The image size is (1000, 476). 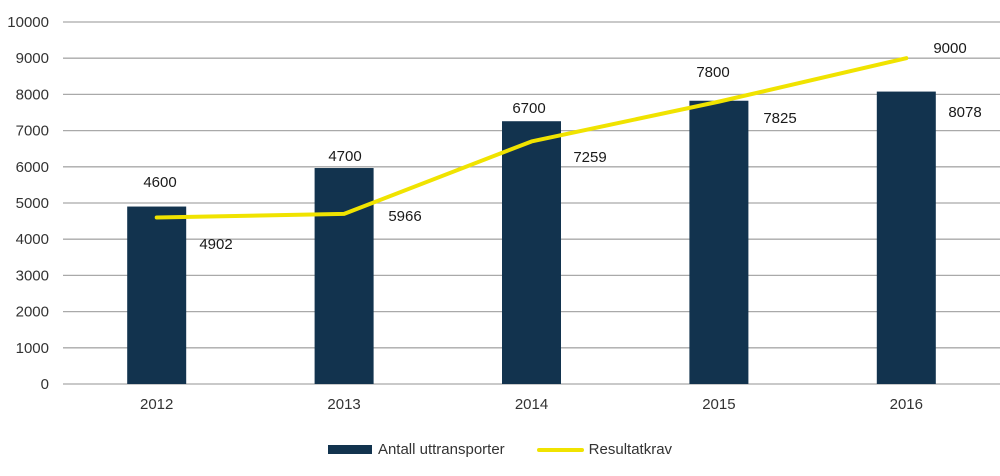 What do you see at coordinates (45, 384) in the screenshot?
I see `y-axis-tick-label: 0` at bounding box center [45, 384].